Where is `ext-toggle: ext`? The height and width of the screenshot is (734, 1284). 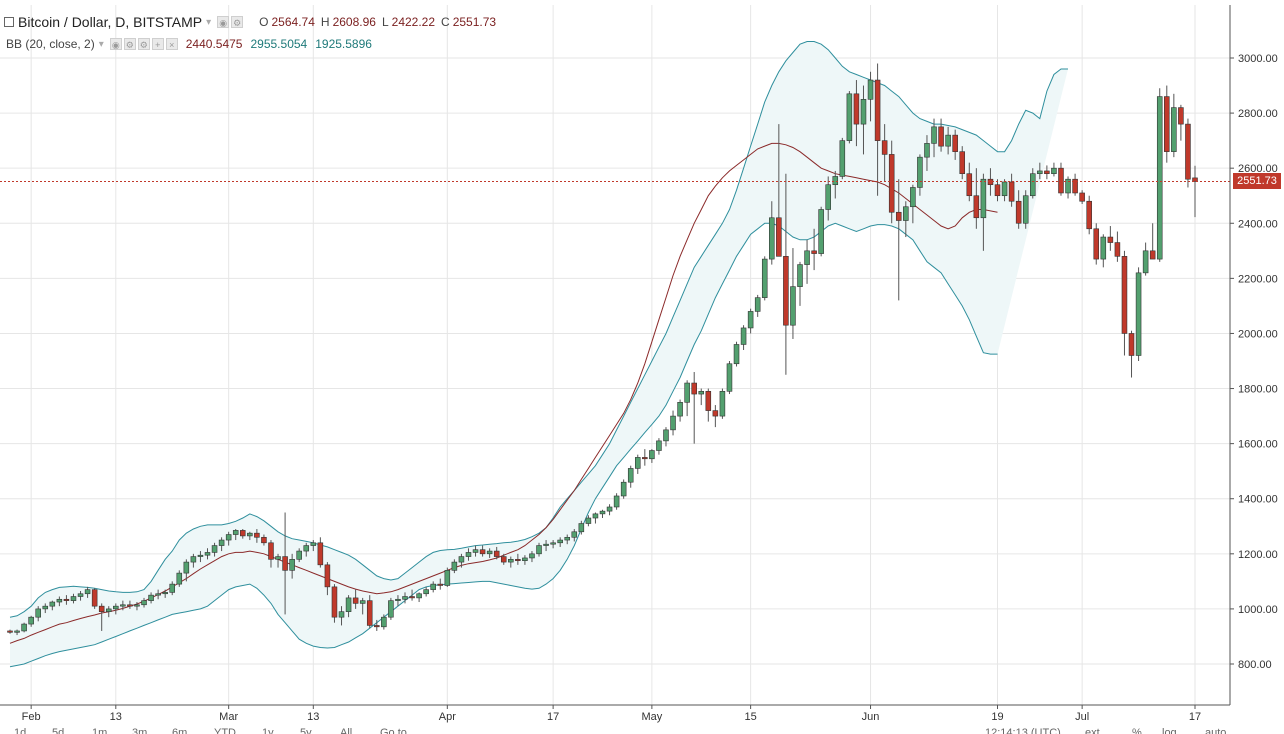 ext-toggle: ext is located at coordinates (1092, 730).